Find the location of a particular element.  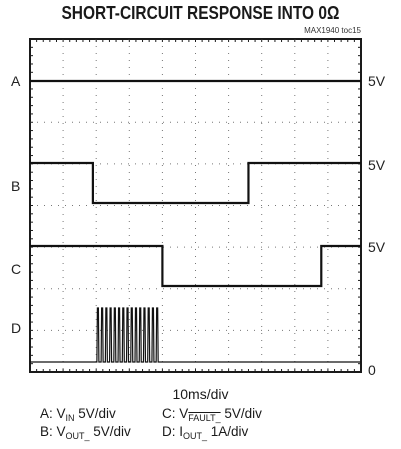

figure-id: MAX1940 toc15 is located at coordinates (332, 30).